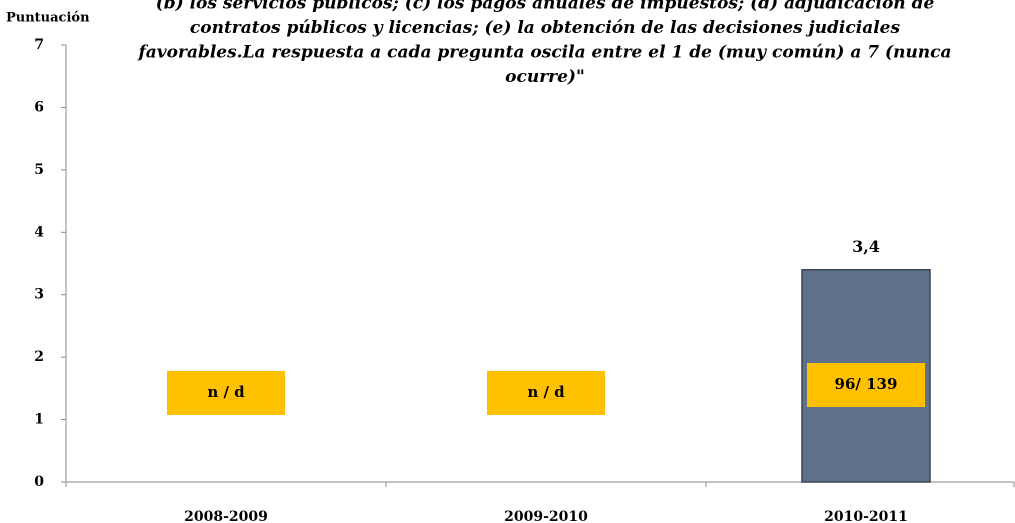  I want to click on y-tick-label: 6, so click(39, 107).